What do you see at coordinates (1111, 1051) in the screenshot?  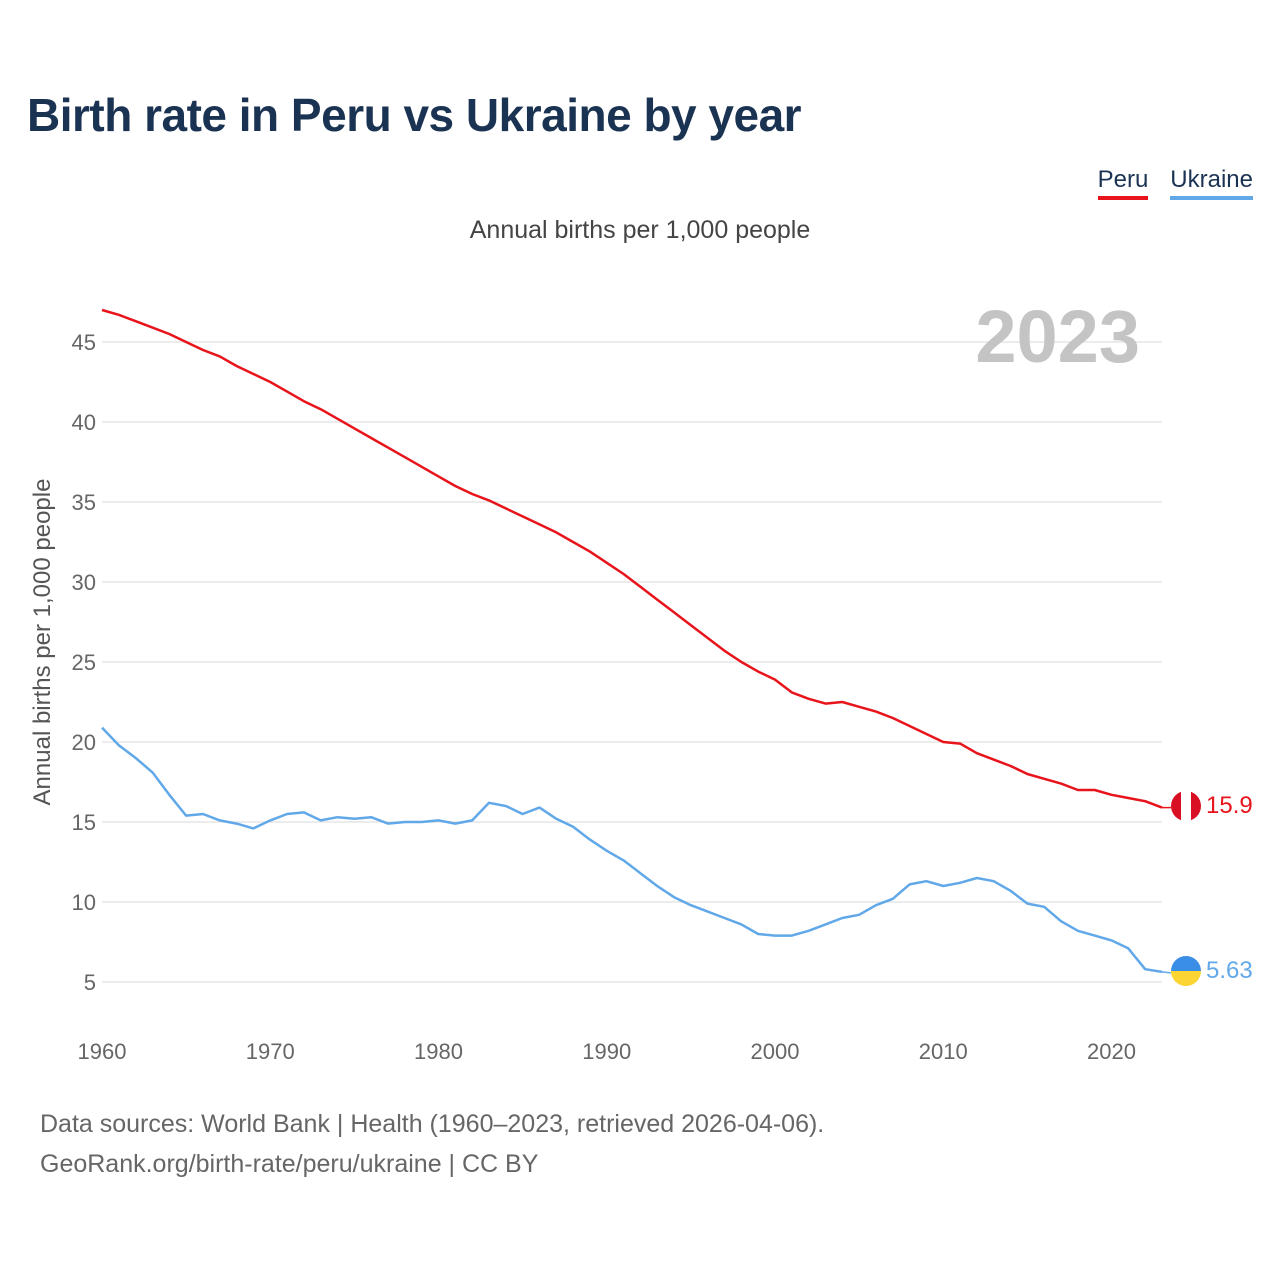 I see `x-tick-label: 2020` at bounding box center [1111, 1051].